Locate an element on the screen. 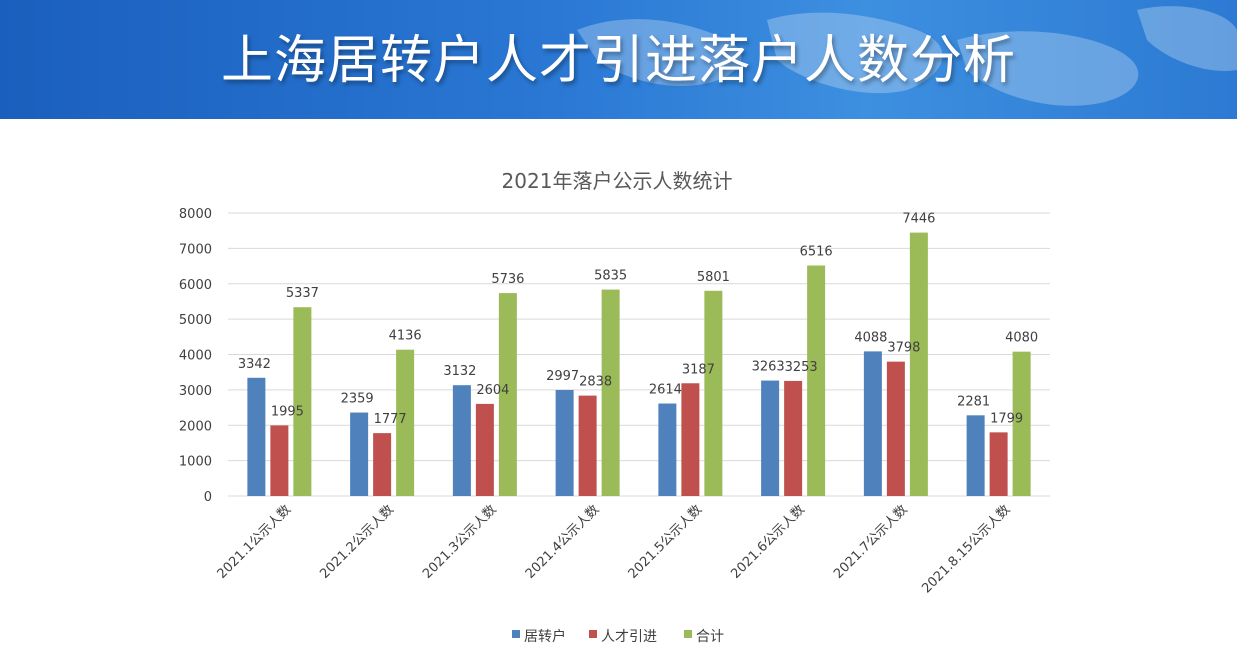  data-label: 5835 is located at coordinates (610, 276).